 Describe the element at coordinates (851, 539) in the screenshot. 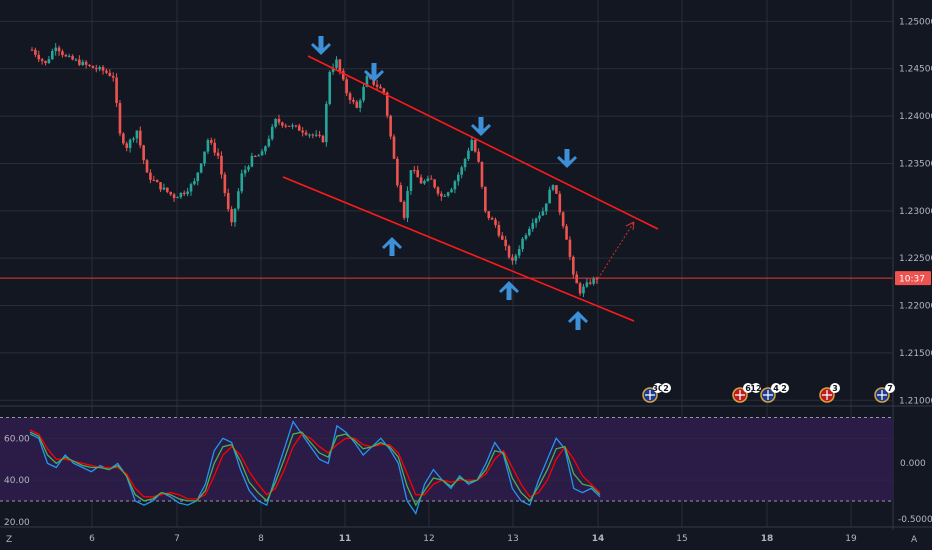

I see `time-tick-label: 19` at that location.